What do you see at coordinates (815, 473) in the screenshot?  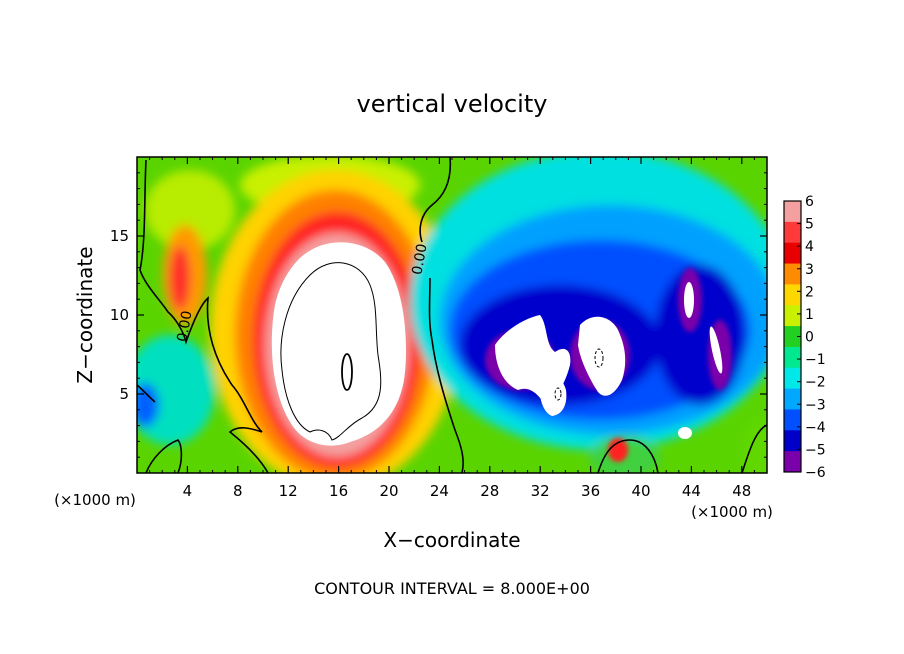 I see `colorbar-label: −6` at bounding box center [815, 473].